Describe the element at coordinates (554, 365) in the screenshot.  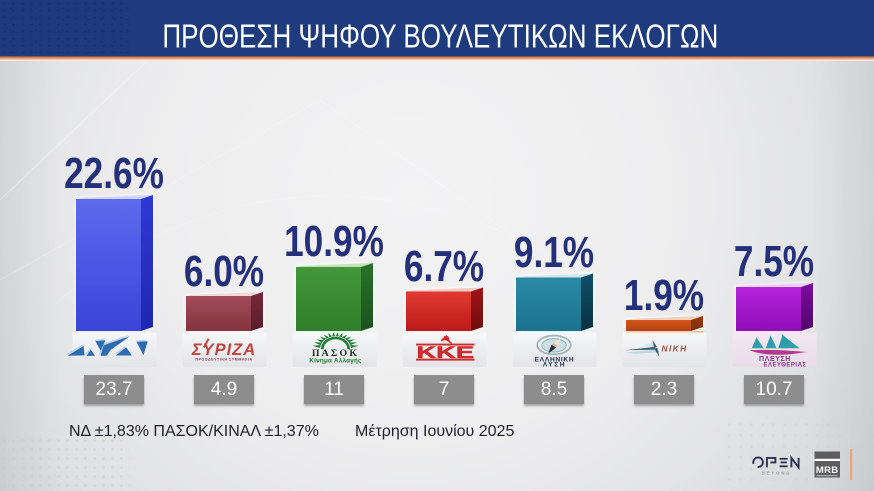
I see `svg-text: ΛΥΣΗ` at that location.